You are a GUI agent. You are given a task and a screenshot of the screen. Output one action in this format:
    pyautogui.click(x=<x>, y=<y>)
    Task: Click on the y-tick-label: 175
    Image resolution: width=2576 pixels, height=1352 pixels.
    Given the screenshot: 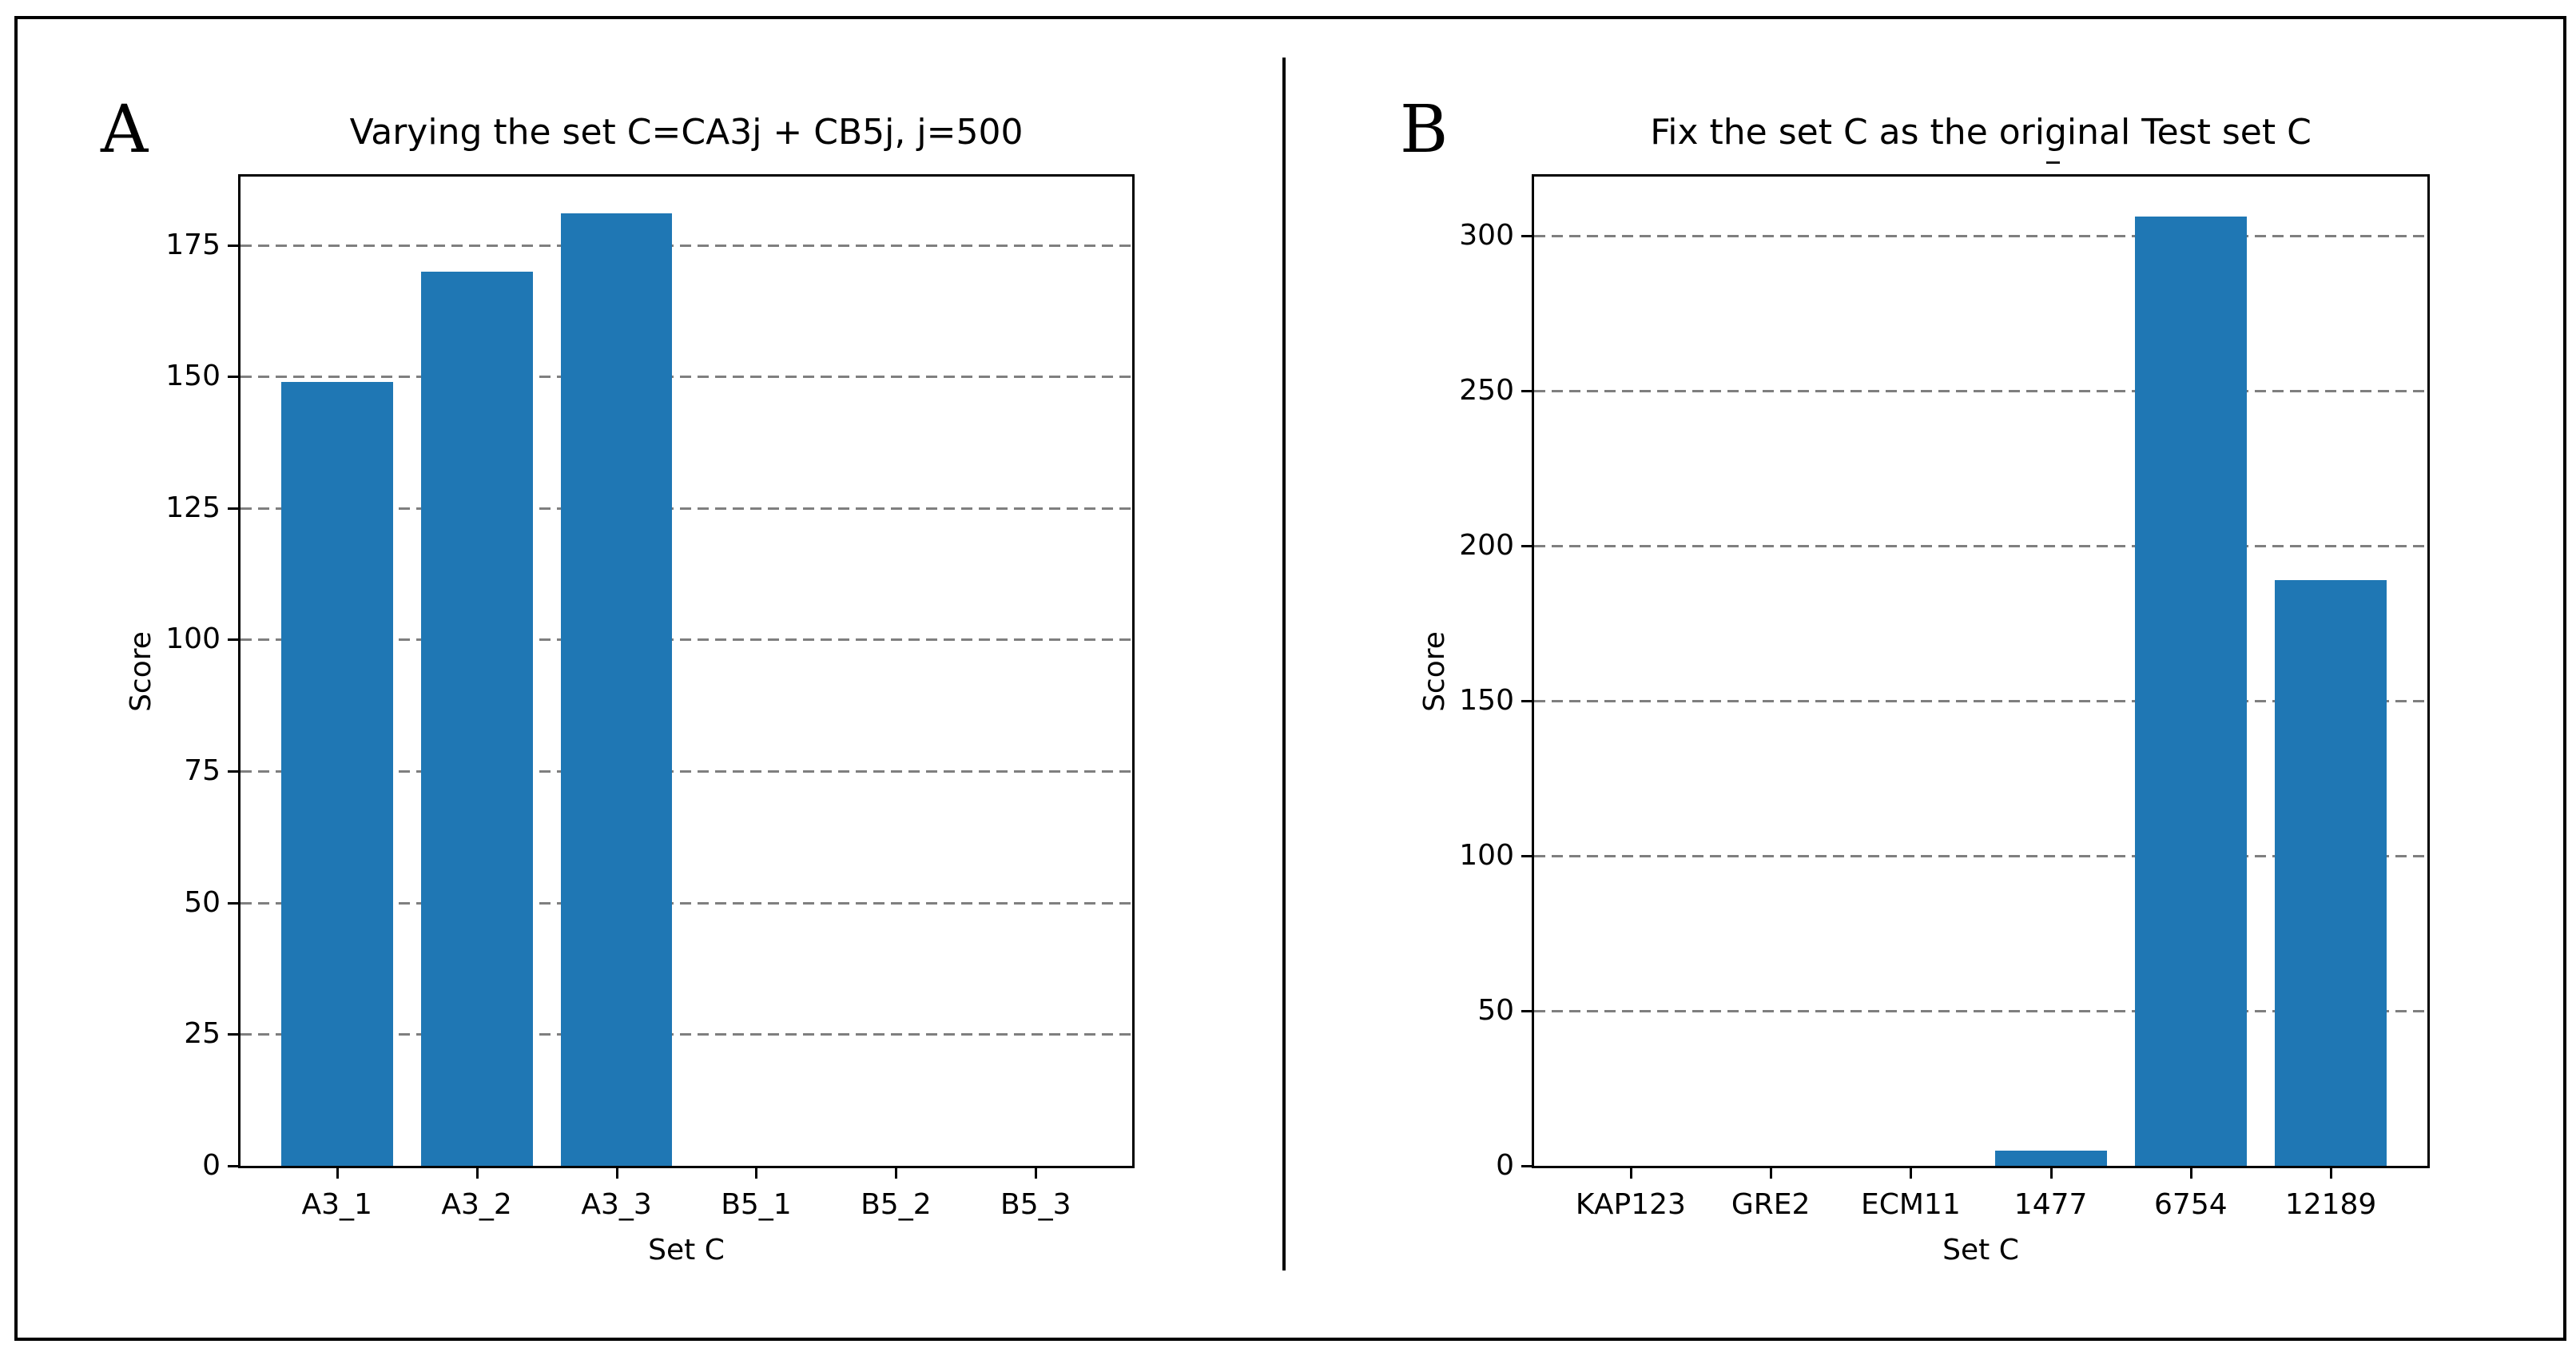 What is the action you would take?
    pyautogui.click(x=193, y=245)
    